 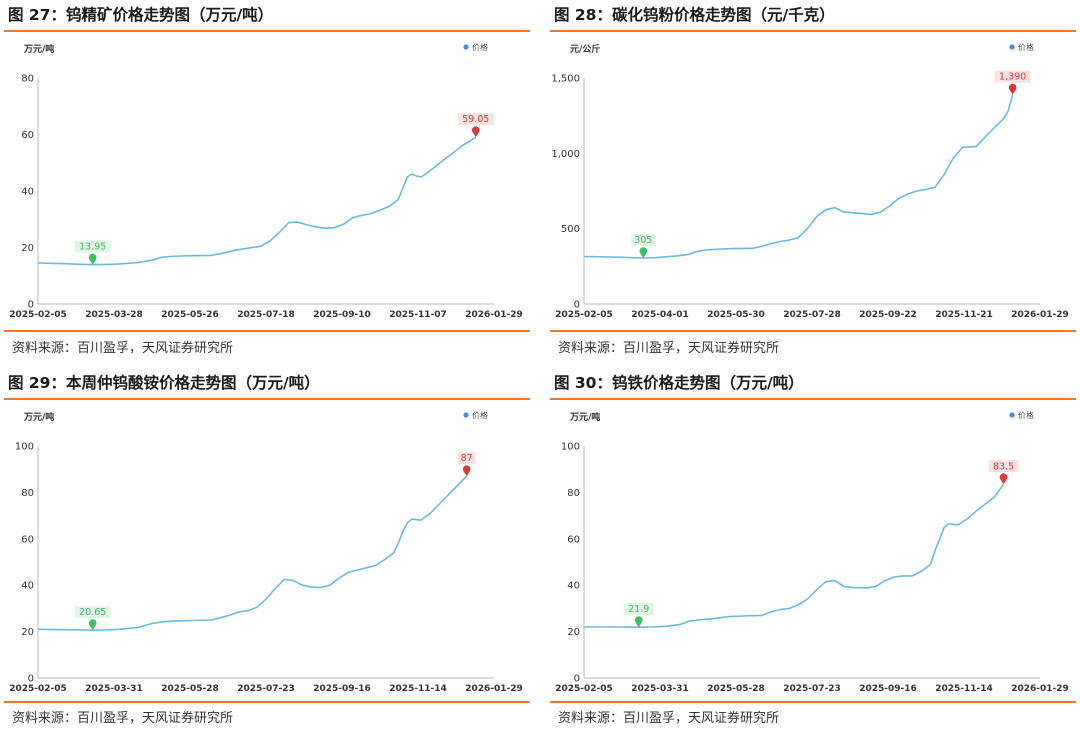 I want to click on max-marker: 87, so click(x=466, y=464).